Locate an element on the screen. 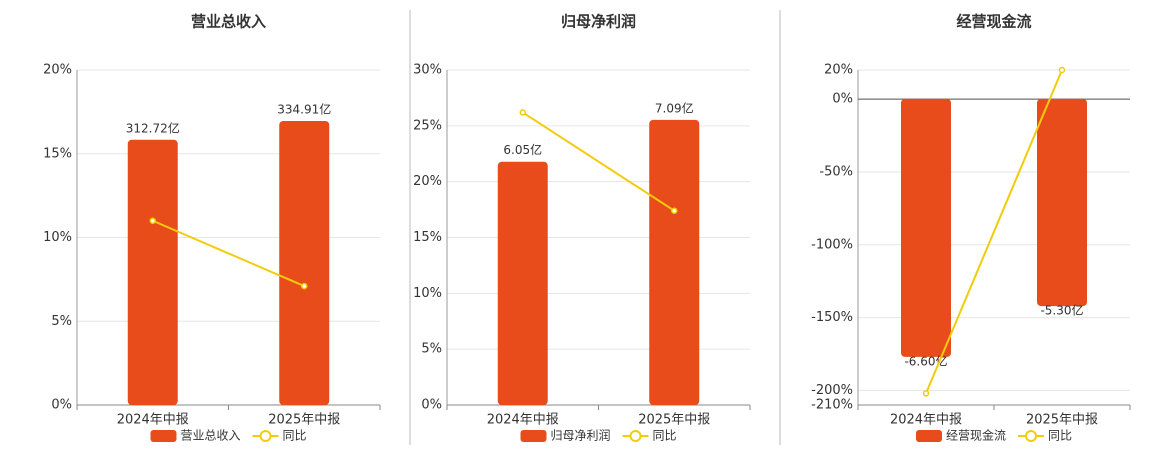 This screenshot has width=1160, height=450. y-tick-label: -50% is located at coordinates (836, 171).